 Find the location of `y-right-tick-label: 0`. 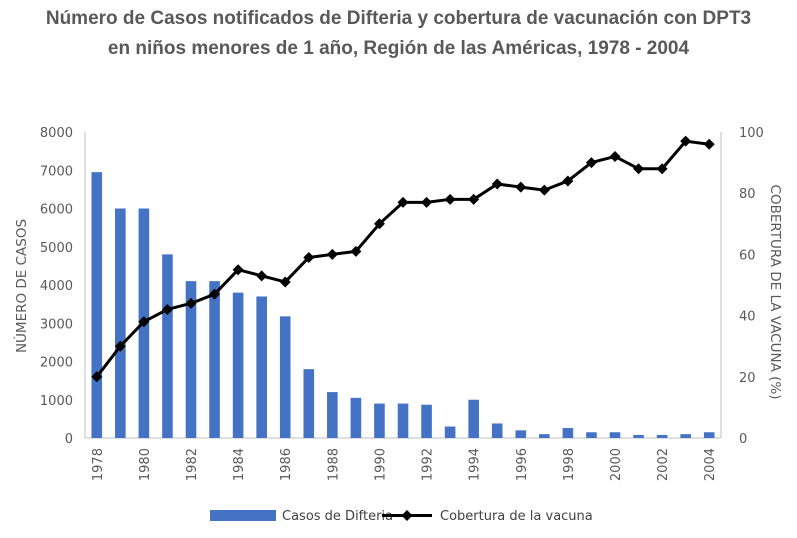

y-right-tick-label: 0 is located at coordinates (743, 439).